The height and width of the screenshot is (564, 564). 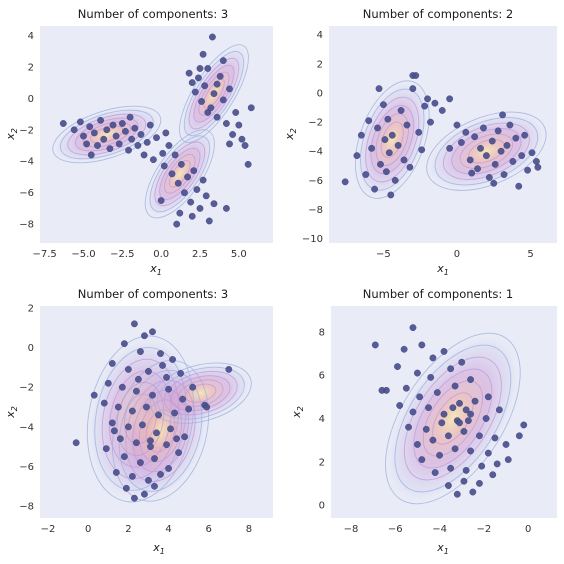 What do you see at coordinates (249, 529) in the screenshot?
I see `x-tick-label: 8` at bounding box center [249, 529].